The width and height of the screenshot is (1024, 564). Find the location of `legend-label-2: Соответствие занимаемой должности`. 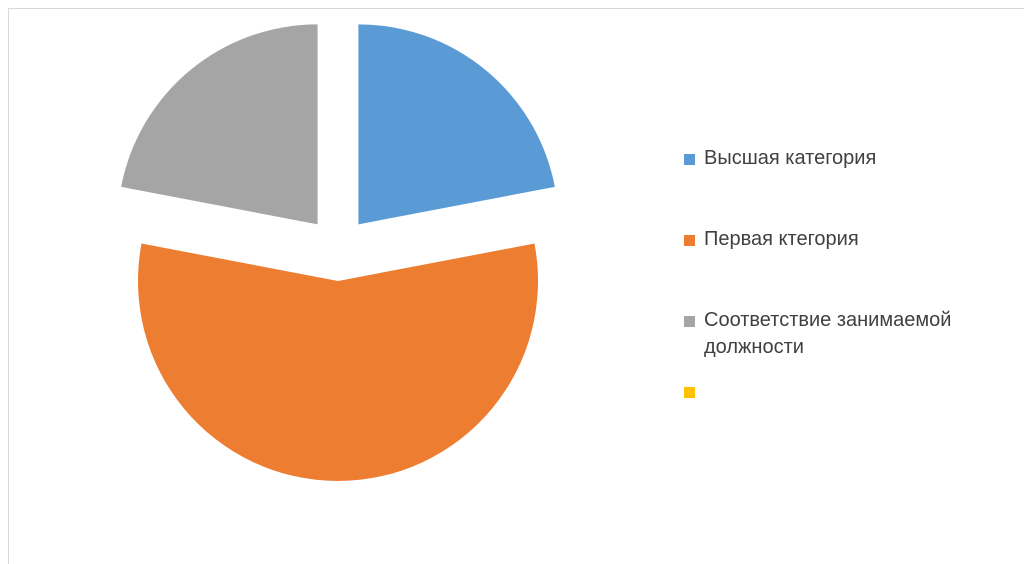

legend-label-2: Соответствие занимаемой должности is located at coordinates (828, 333).